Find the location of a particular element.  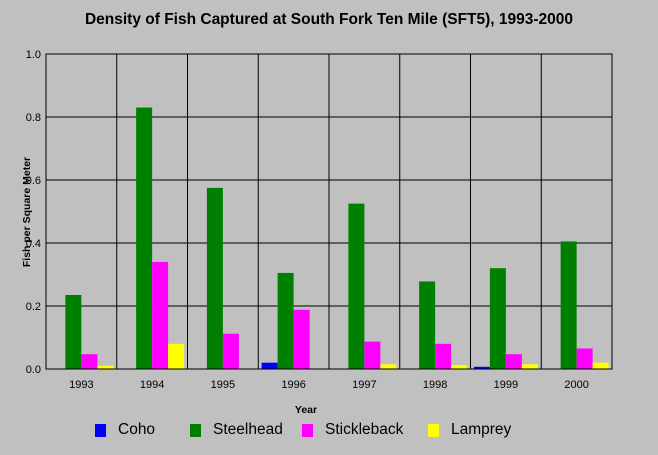

x-tick-label: 1996 is located at coordinates (293, 385).